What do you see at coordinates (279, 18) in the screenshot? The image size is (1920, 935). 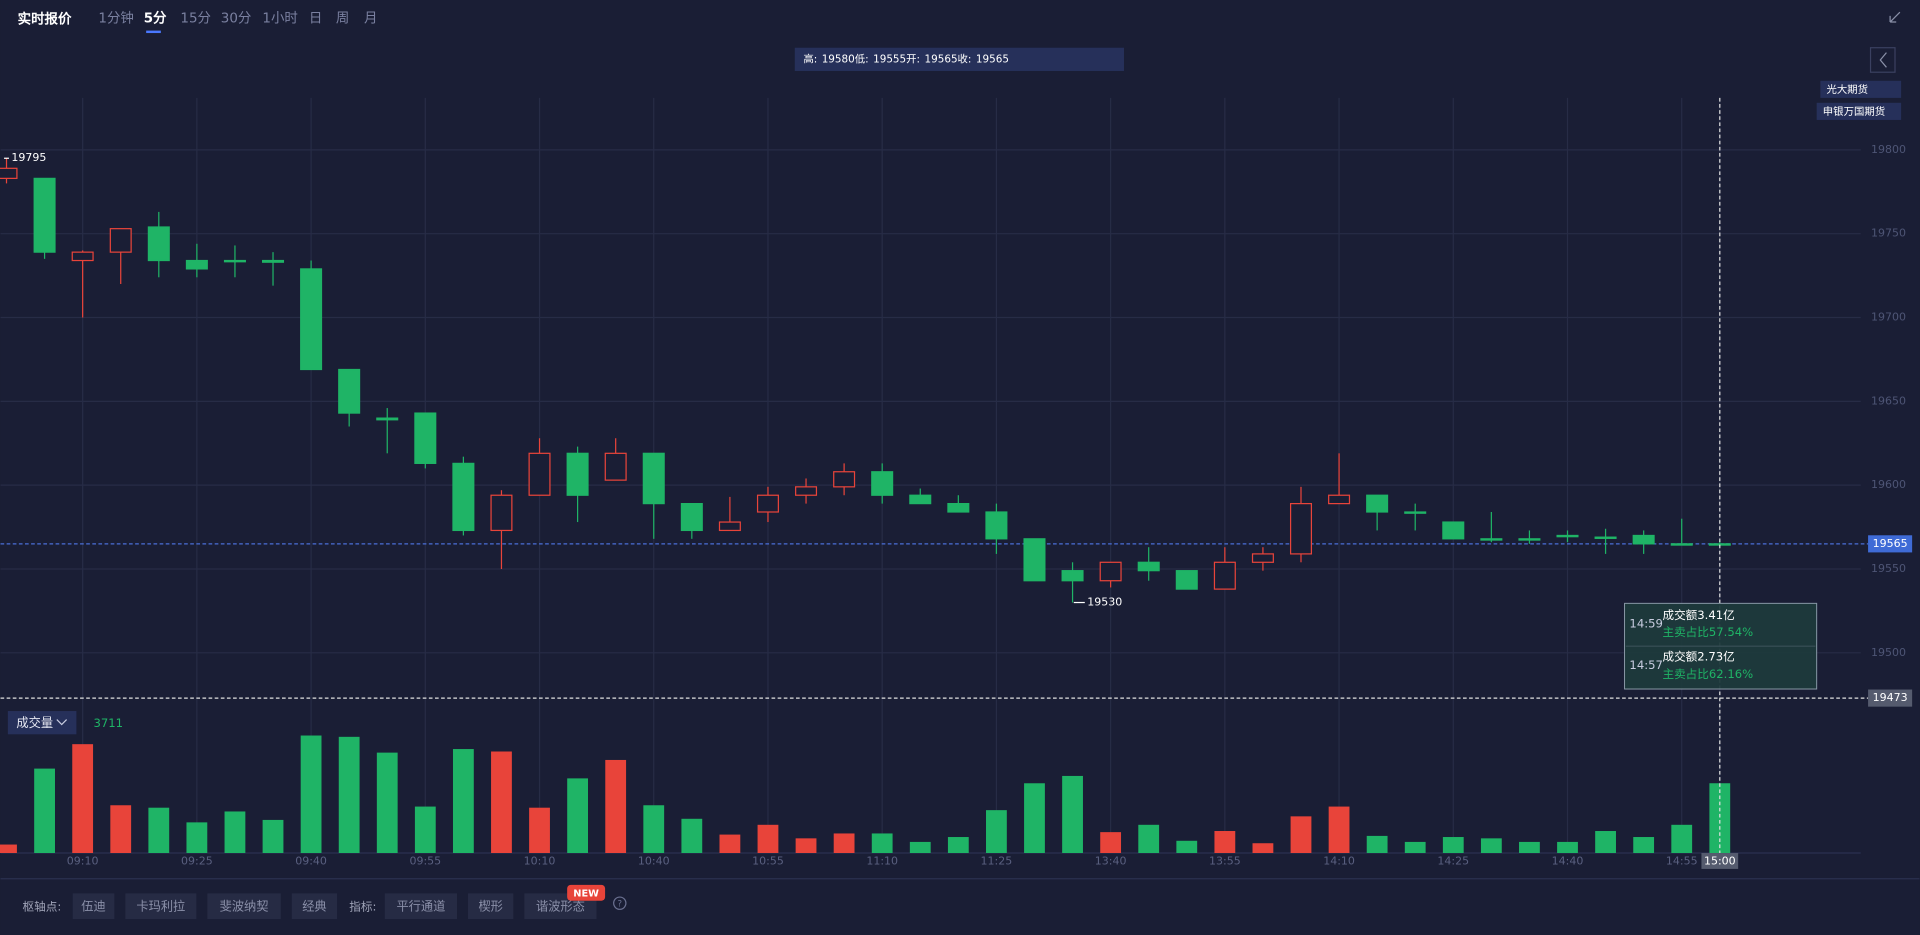 I see `timeframe-tab: 1小时` at bounding box center [279, 18].